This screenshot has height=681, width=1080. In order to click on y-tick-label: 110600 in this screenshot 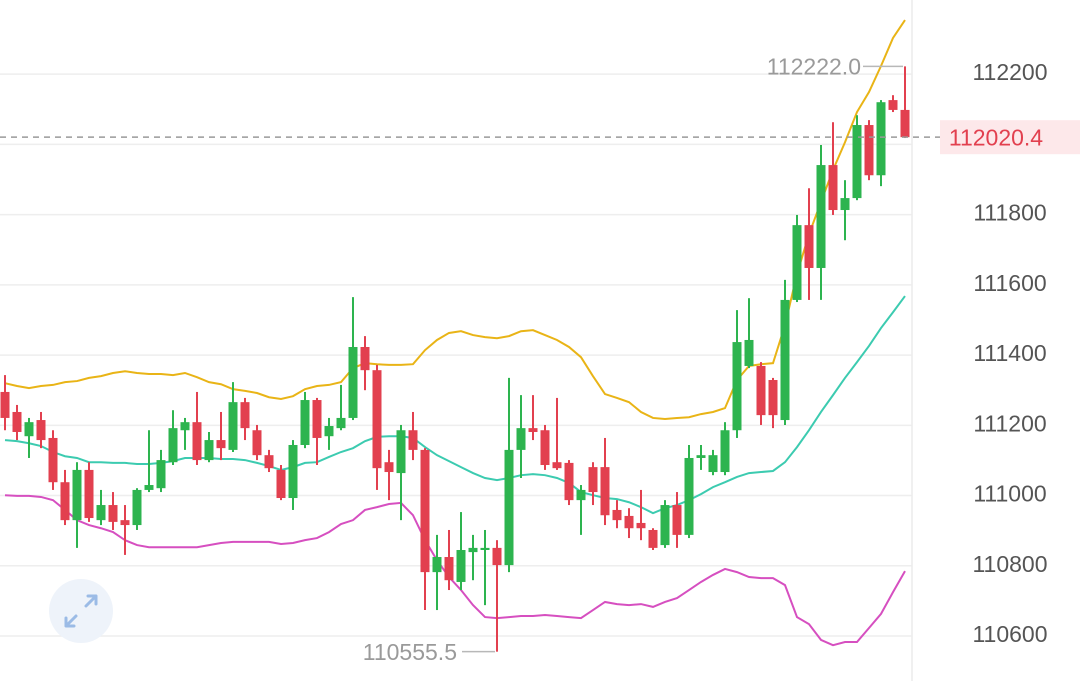, I will do `click(1009, 634)`.